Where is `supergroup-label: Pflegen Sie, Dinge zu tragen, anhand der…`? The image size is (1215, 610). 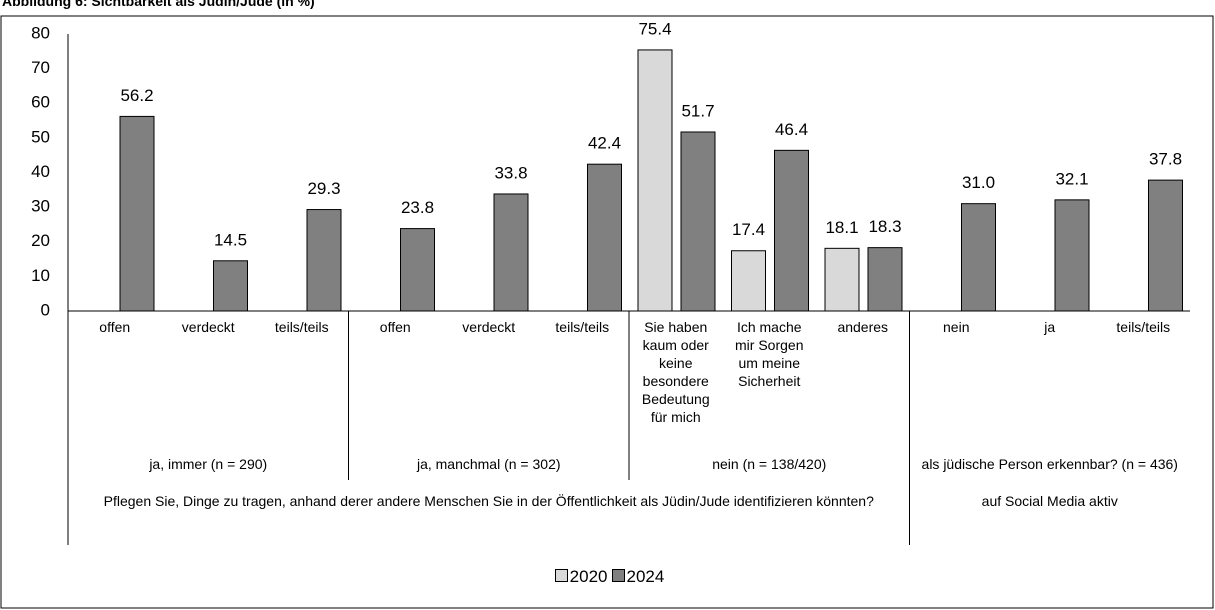 supergroup-label: Pflegen Sie, Dinge zu tragen, anhand der… is located at coordinates (488, 501).